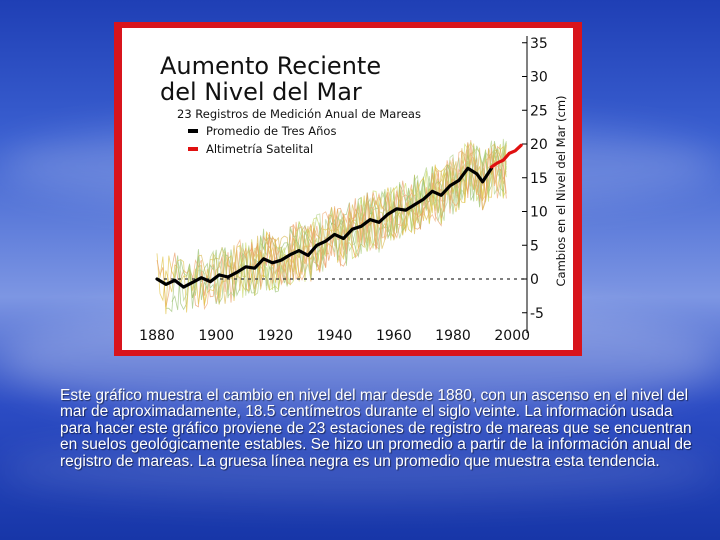 Image resolution: width=720 pixels, height=540 pixels. Describe the element at coordinates (299, 114) in the screenshot. I see `chart-subtitle: 23 Registros de Medición Anual de Mareas` at that location.